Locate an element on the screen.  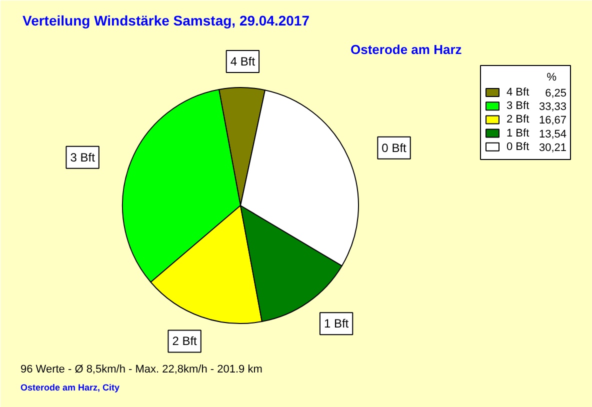
legend-label: 3 Bft is located at coordinates (518, 106).